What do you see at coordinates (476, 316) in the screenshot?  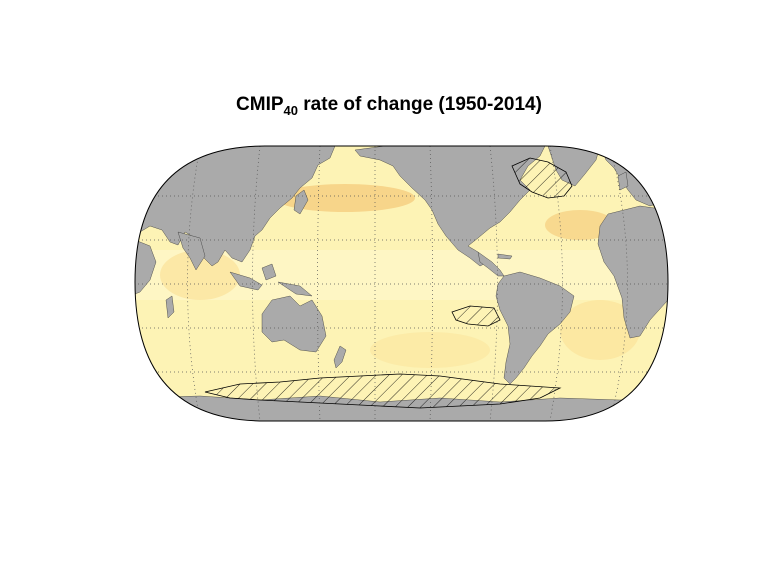 I see `hatch-south-pacific` at bounding box center [476, 316].